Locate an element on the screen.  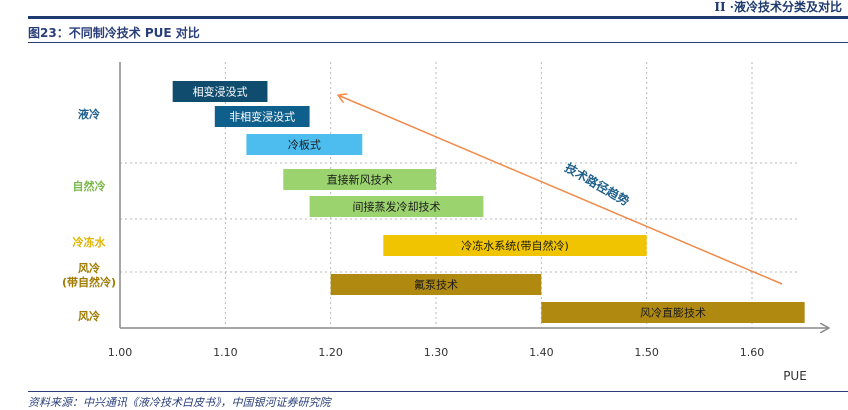
bar-label: 氟泵技术 is located at coordinates (436, 285).